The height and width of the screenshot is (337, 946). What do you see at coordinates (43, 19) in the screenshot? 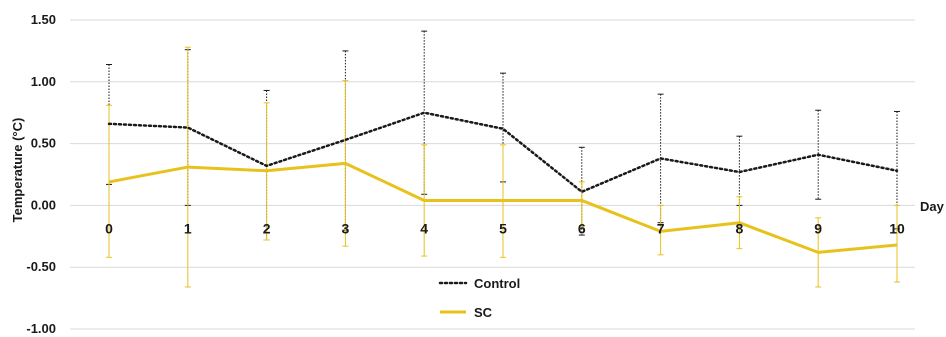
I see `y-tick-label: 1.50` at bounding box center [43, 19].